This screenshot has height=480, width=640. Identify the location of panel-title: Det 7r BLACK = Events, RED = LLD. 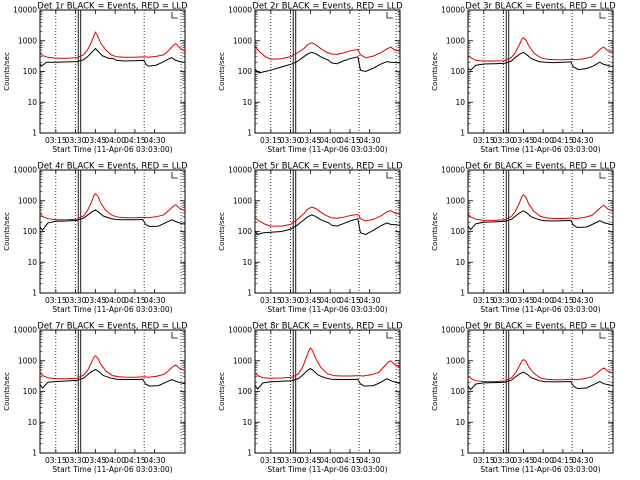
(112, 327).